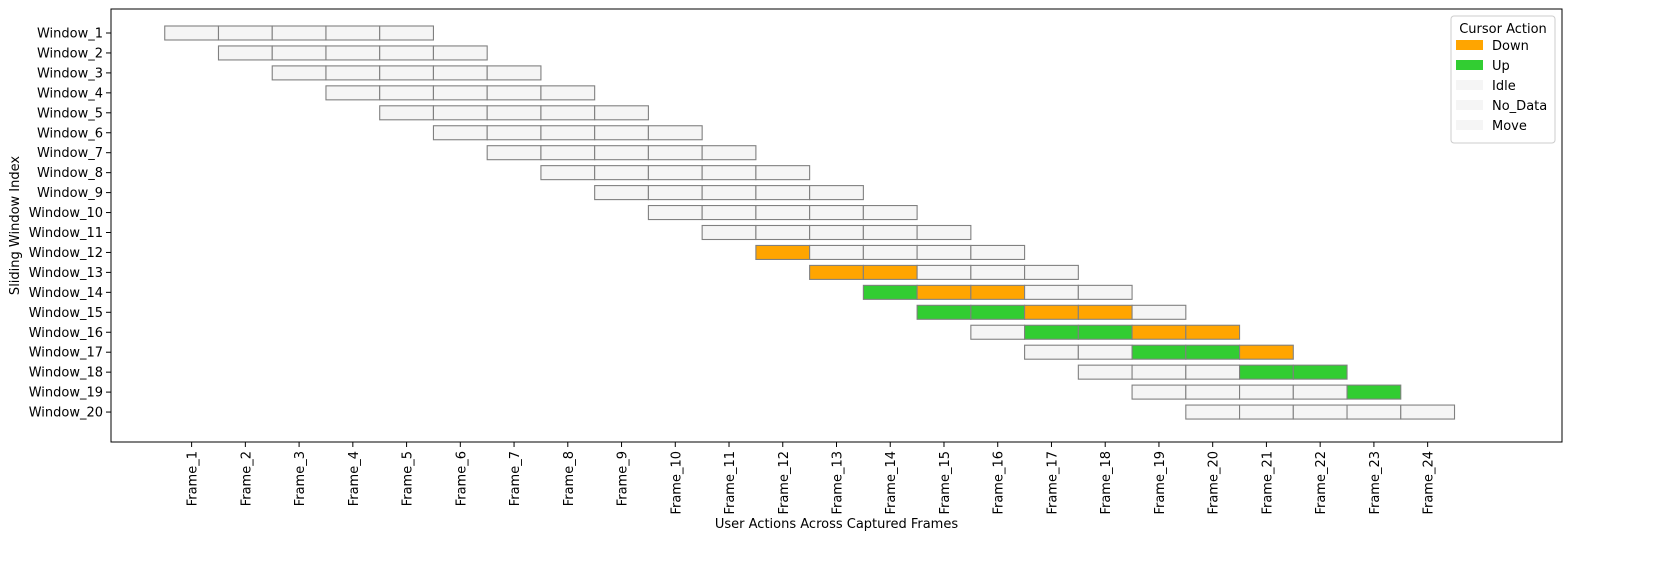  Describe the element at coordinates (1469, 125) in the screenshot. I see `legend-swatch-move` at that location.